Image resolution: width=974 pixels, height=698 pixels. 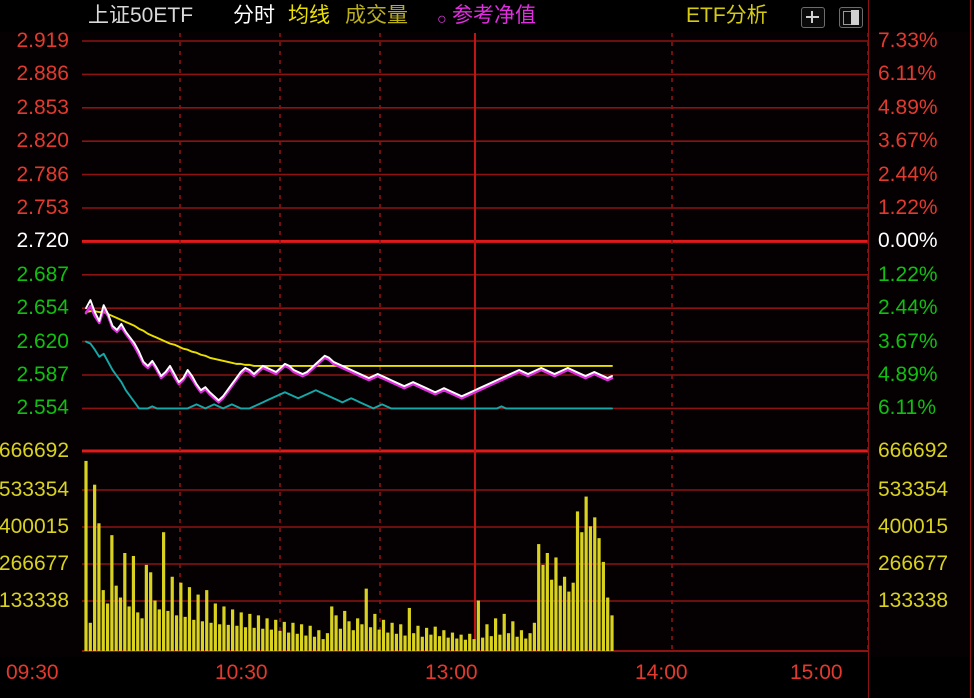 What do you see at coordinates (42, 141) in the screenshot?
I see `price-tick-label: 2.820` at bounding box center [42, 141].